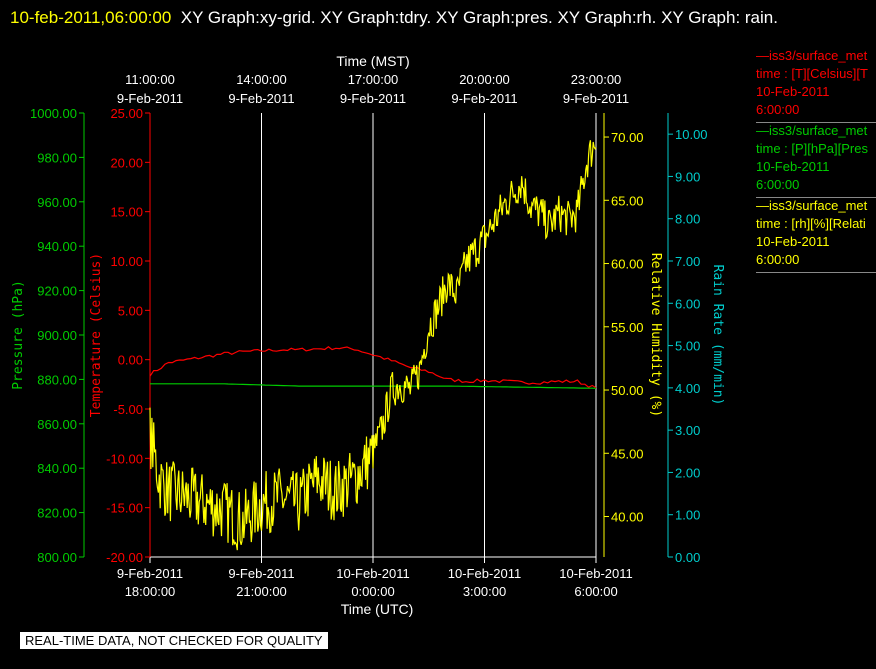 The height and width of the screenshot is (669, 876). I want to click on rain-axis-label: Rain Rate (mm/min), so click(717, 335).